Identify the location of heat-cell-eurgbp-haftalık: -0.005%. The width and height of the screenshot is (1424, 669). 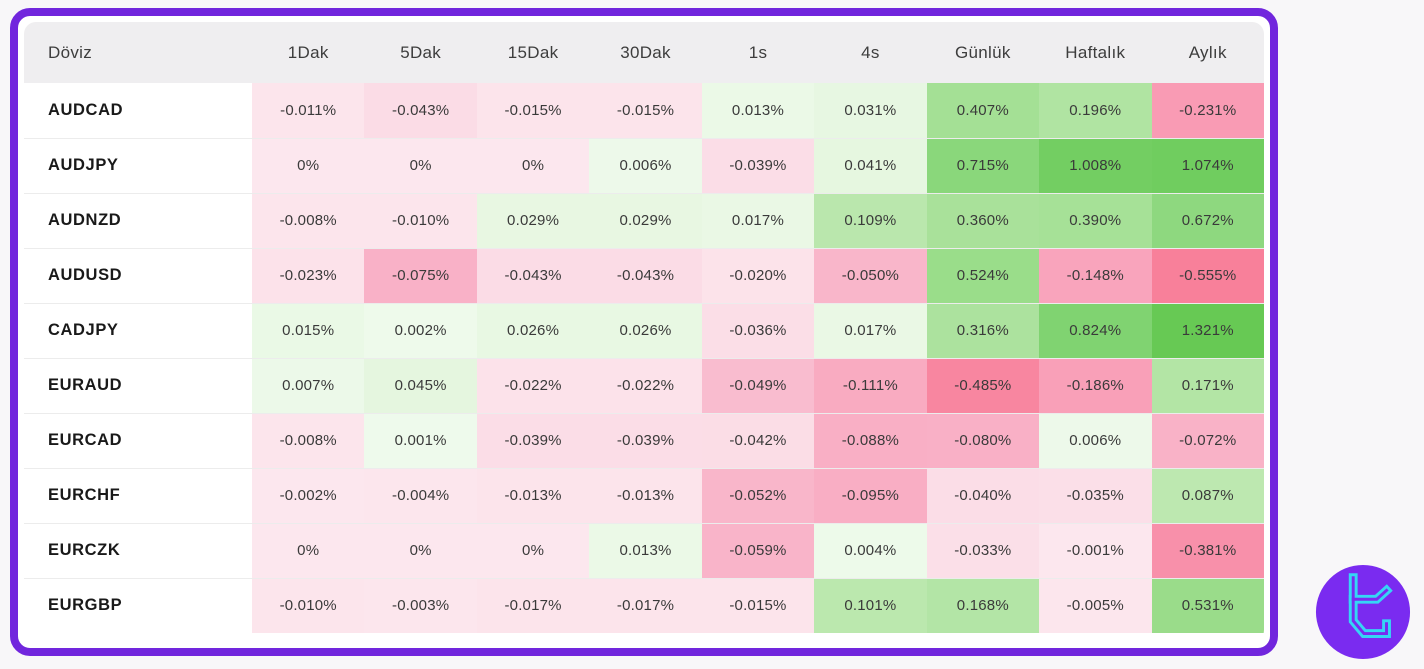
(1095, 605).